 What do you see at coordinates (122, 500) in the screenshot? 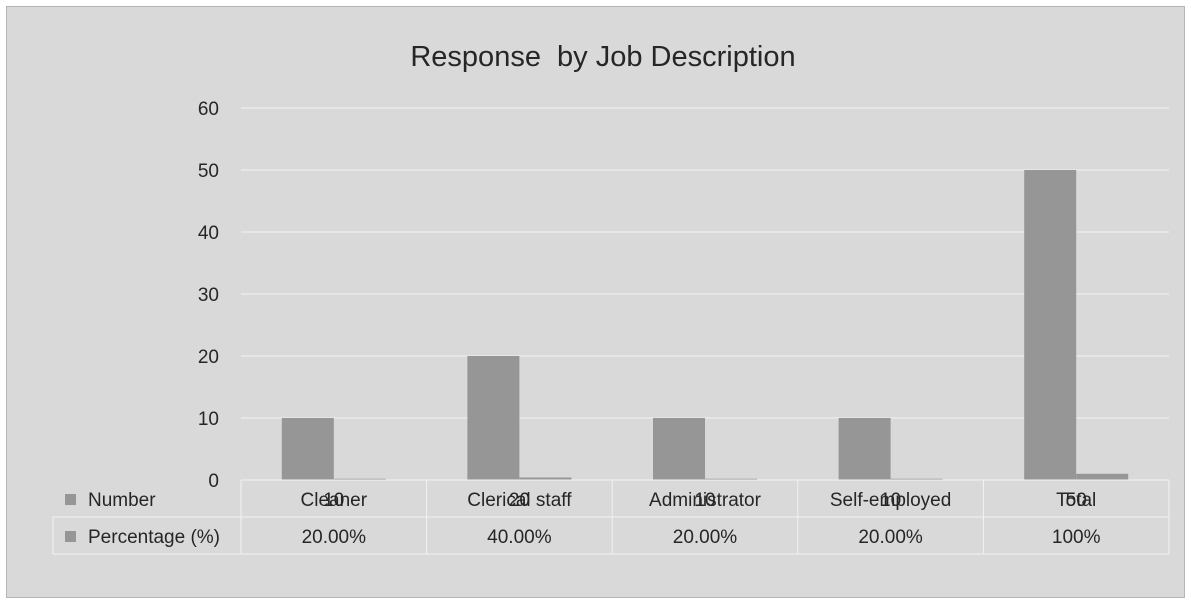
I see `legend-label: Number` at bounding box center [122, 500].